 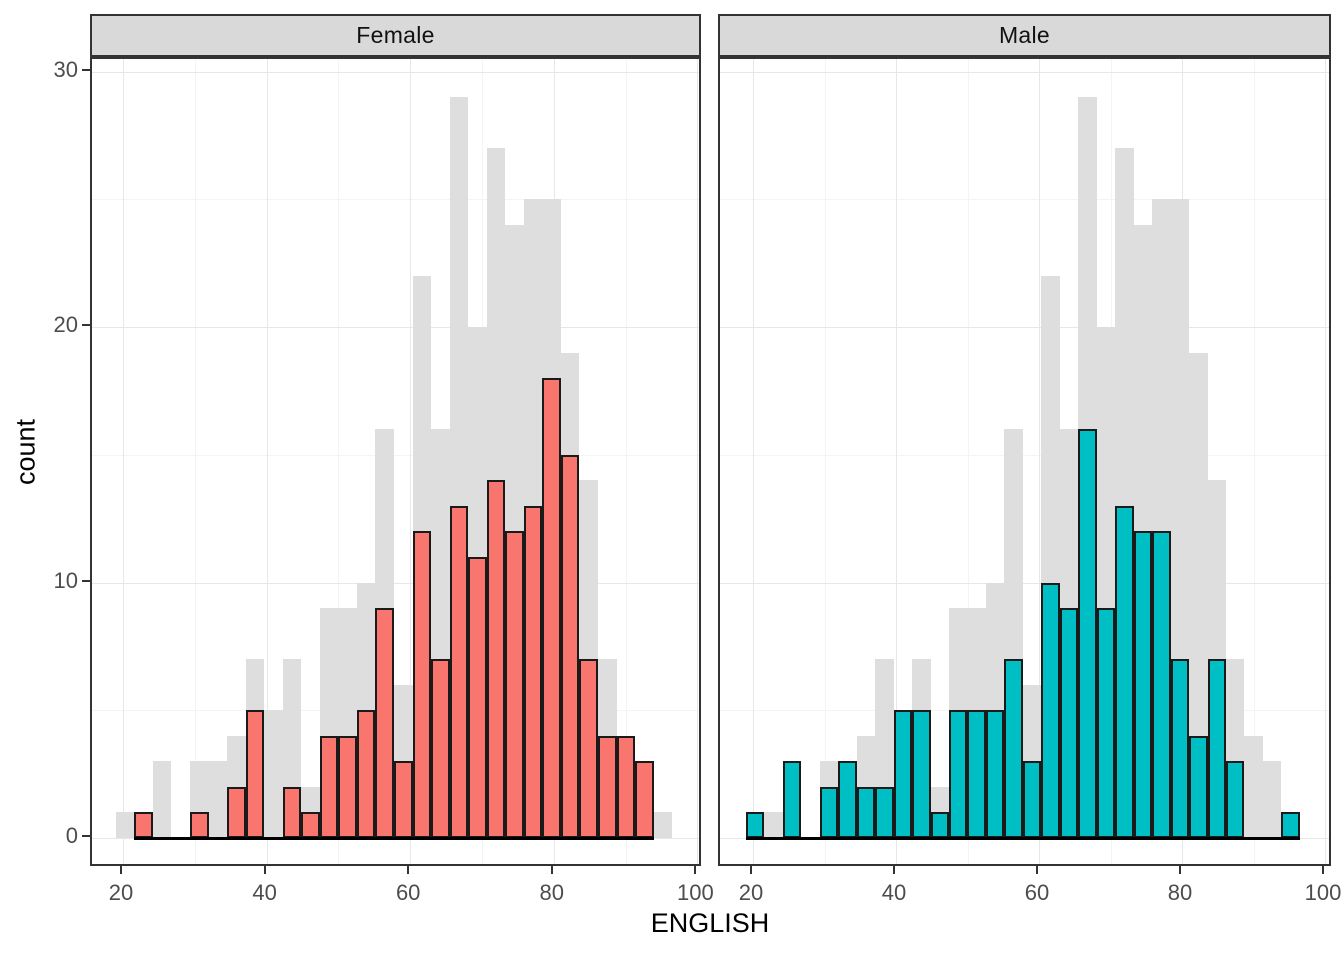 I want to click on y-axis-tick-label: 20, so click(x=65, y=324).